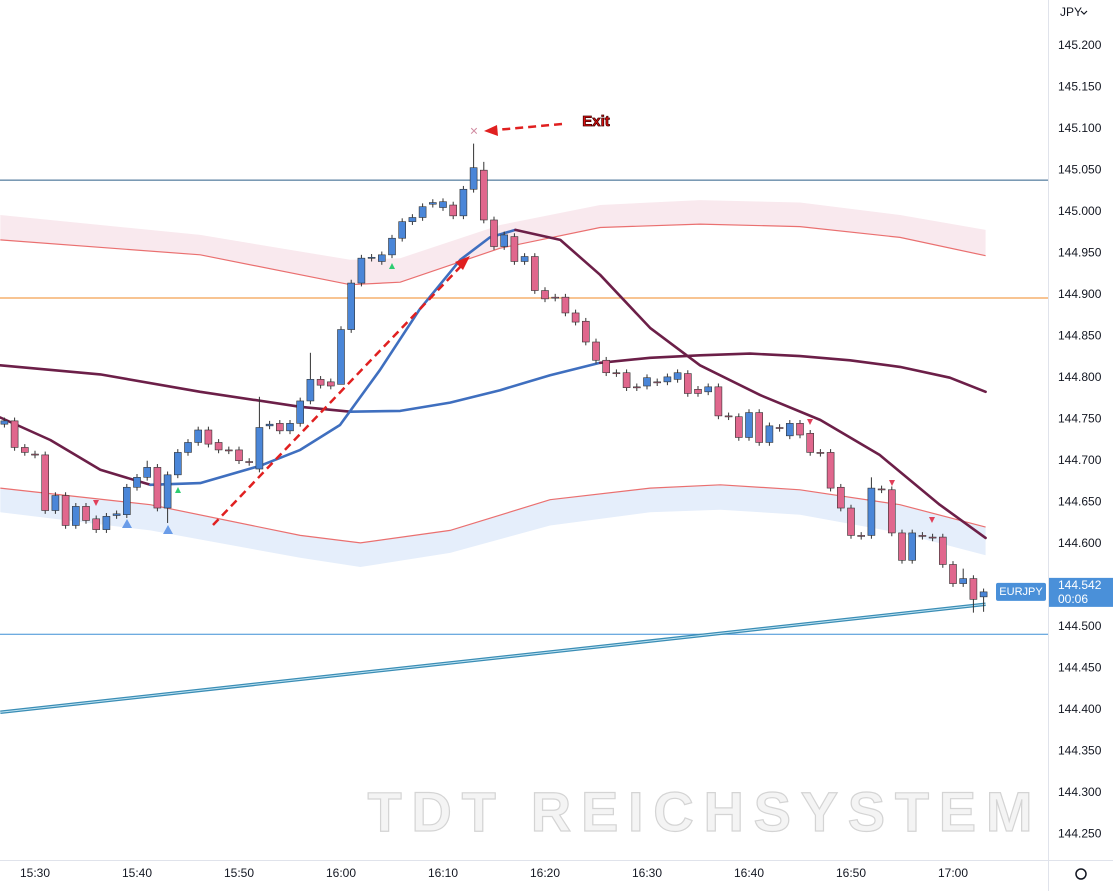 The width and height of the screenshot is (1113, 891). Describe the element at coordinates (596, 121) in the screenshot. I see `annotation: Exit` at that location.